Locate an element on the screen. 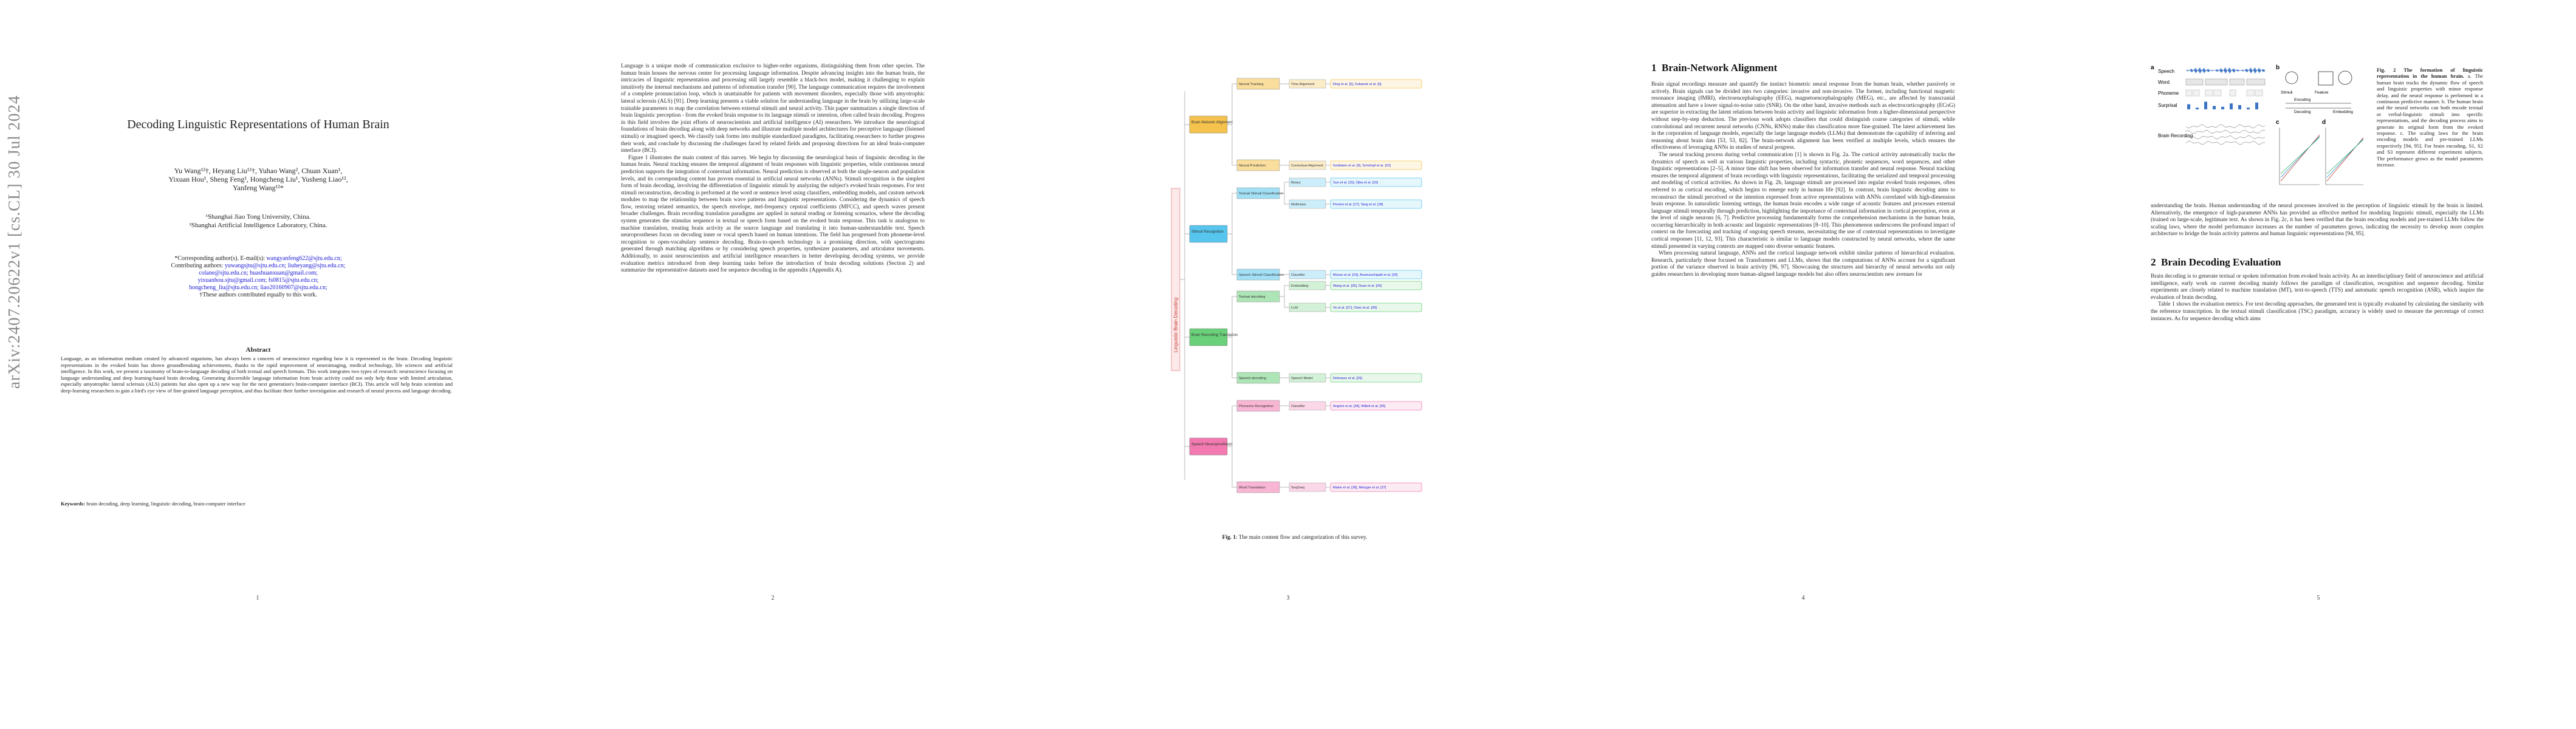 This screenshot has width=2576, height=729. reference-text: Wang et al. [25], Duan et al. [26] is located at coordinates (1357, 286).